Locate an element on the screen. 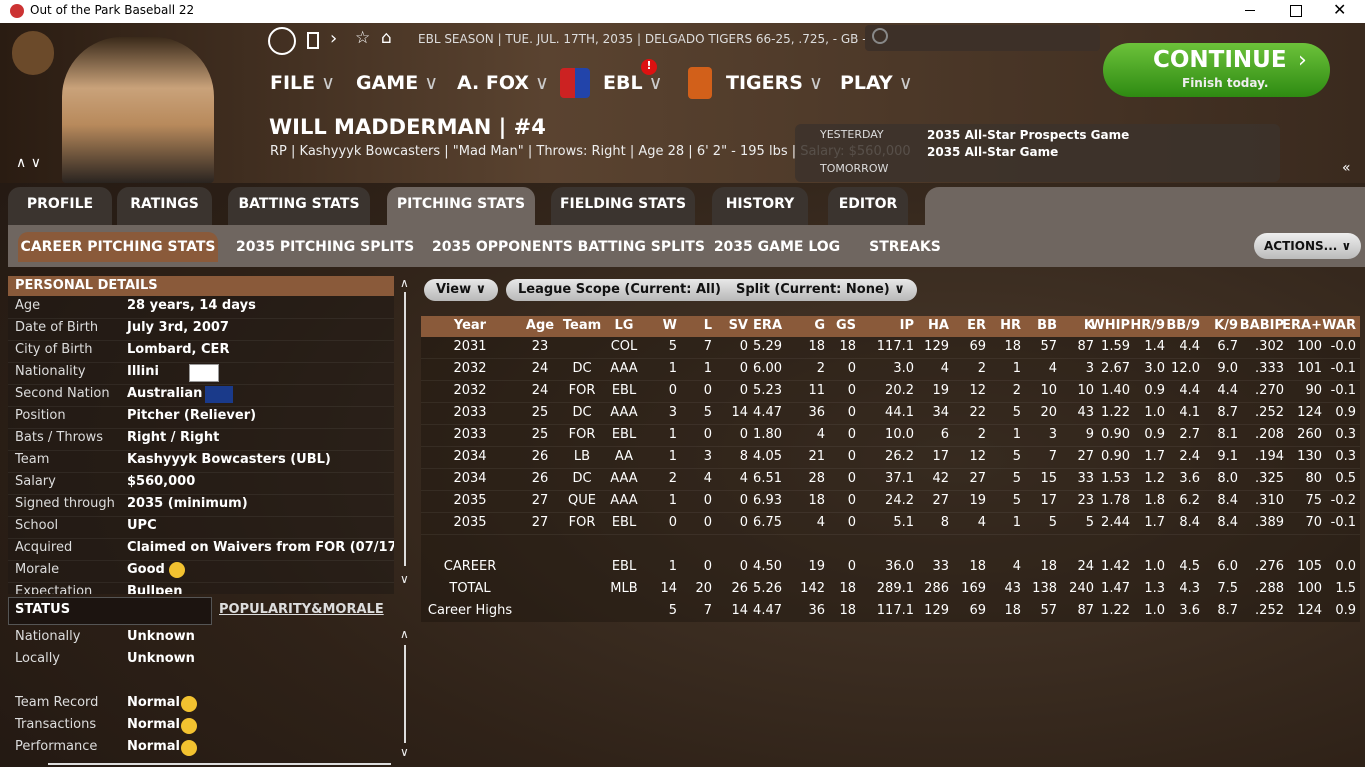  subtab: 2035 PITCHING SPLITS is located at coordinates (325, 247).